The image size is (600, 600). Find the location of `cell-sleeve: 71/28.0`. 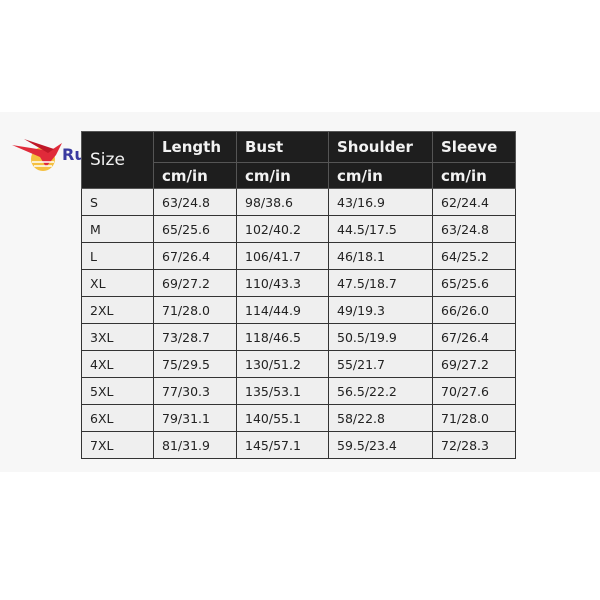

cell-sleeve: 71/28.0 is located at coordinates (474, 418).